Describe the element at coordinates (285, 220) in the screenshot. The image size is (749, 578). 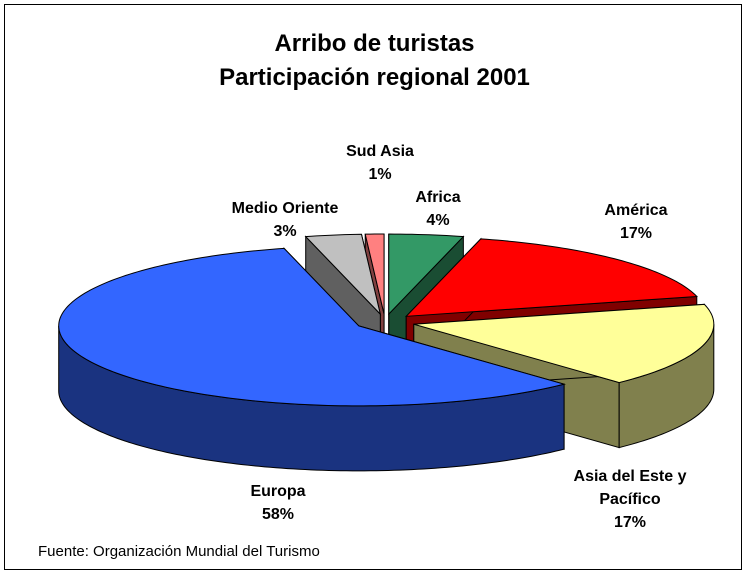
I see `slice-label: Medio Oriente 3%` at that location.